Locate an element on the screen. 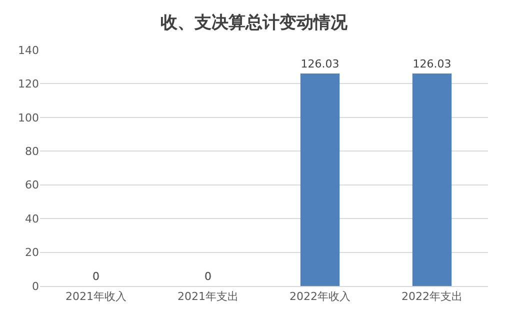 The width and height of the screenshot is (508, 321). y-tick-label: 40 is located at coordinates (32, 219).